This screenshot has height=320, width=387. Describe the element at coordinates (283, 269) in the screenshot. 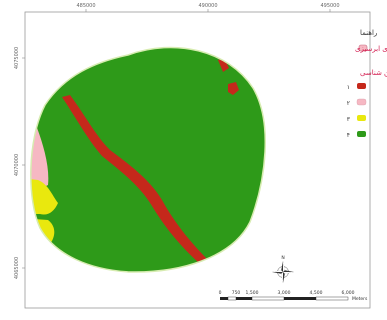

I see `north-arrow: N` at that location.